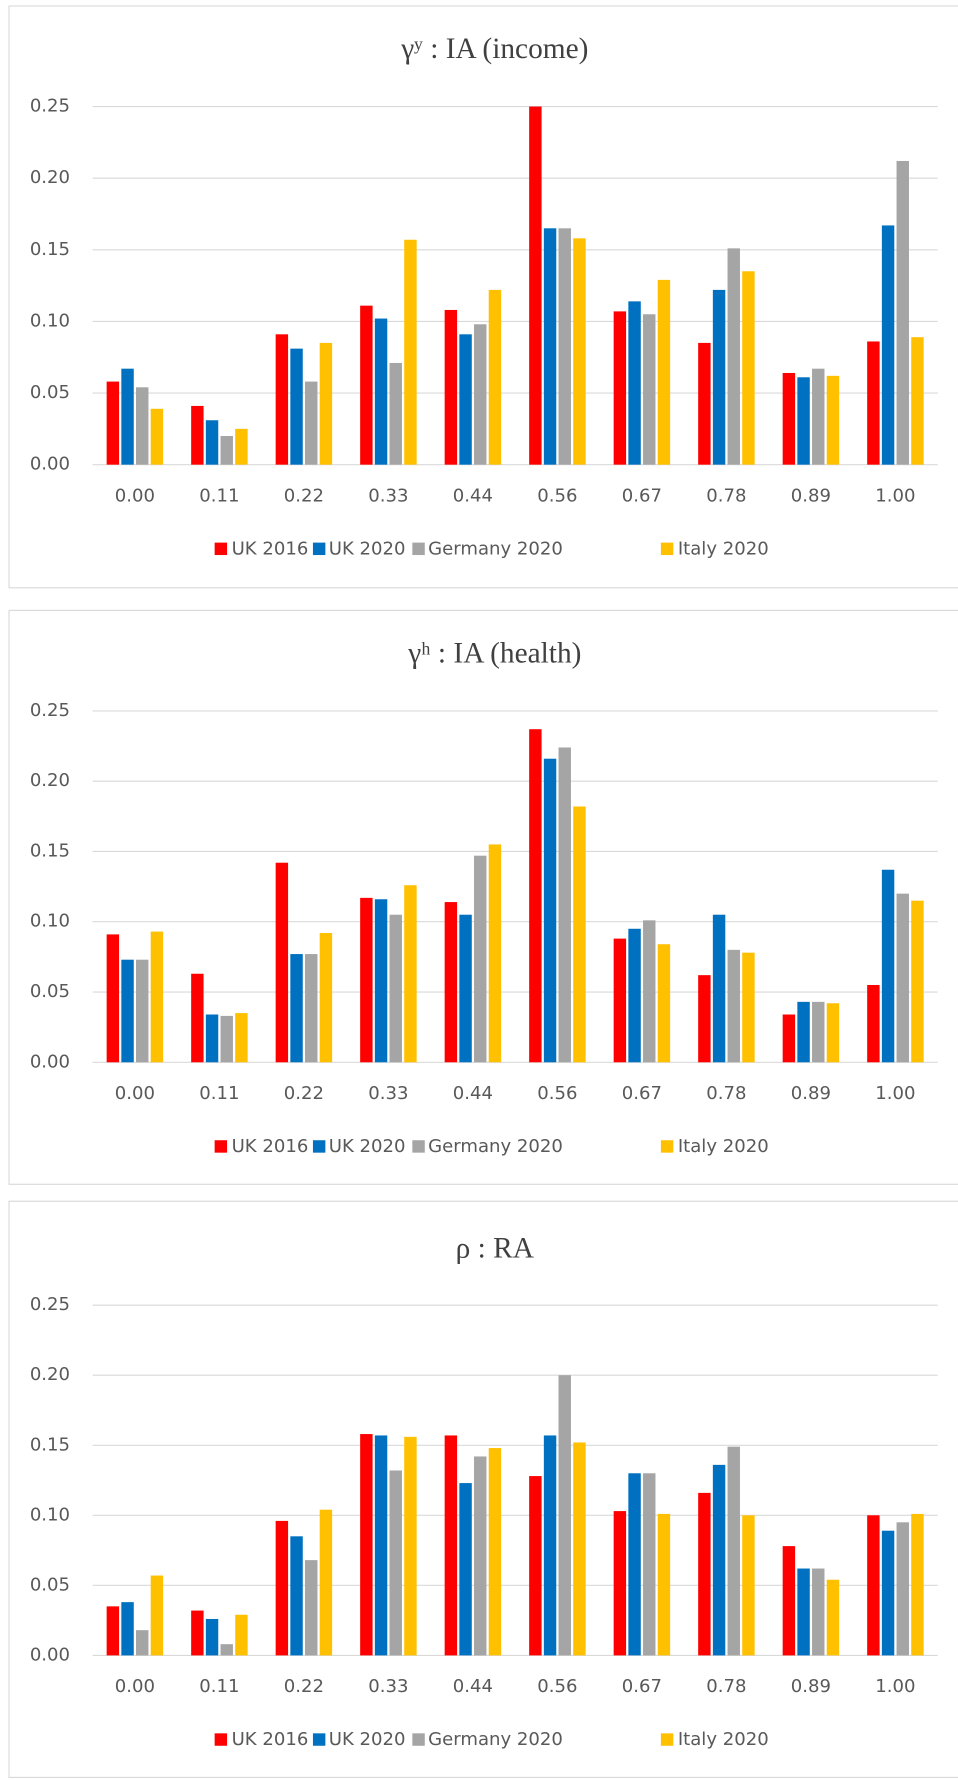 The width and height of the screenshot is (958, 1780). What do you see at coordinates (135, 1093) in the screenshot?
I see `x-tick-label: 0.00` at bounding box center [135, 1093].